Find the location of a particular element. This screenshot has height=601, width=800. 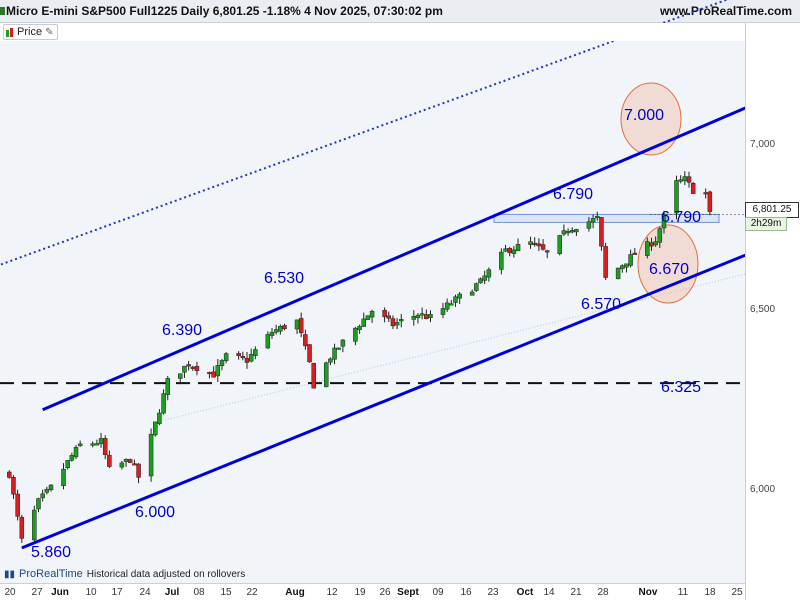

x-tick: 18 is located at coordinates (710, 592).